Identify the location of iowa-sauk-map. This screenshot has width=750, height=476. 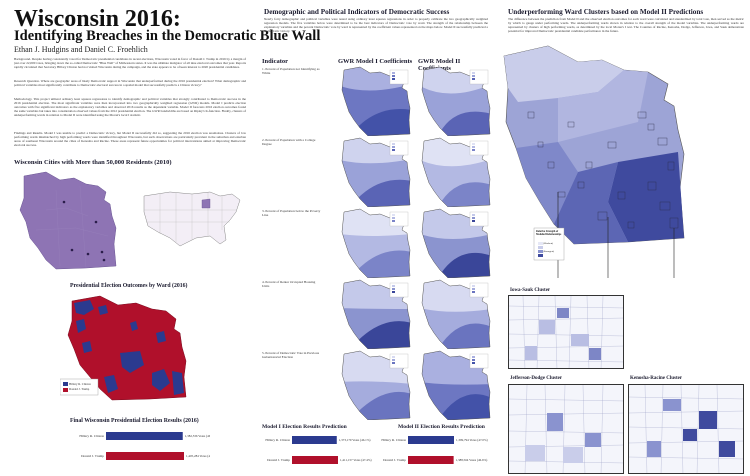
(566, 332).